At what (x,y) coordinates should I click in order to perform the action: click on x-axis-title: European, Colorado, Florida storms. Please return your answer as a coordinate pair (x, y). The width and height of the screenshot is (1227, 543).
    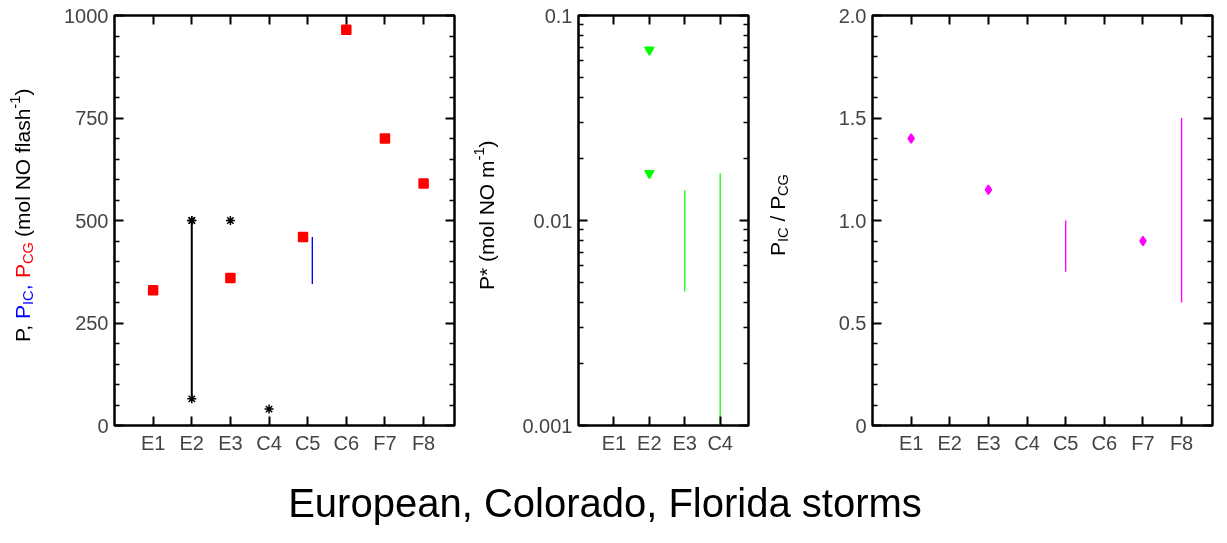
    Looking at the image, I should click on (605, 503).